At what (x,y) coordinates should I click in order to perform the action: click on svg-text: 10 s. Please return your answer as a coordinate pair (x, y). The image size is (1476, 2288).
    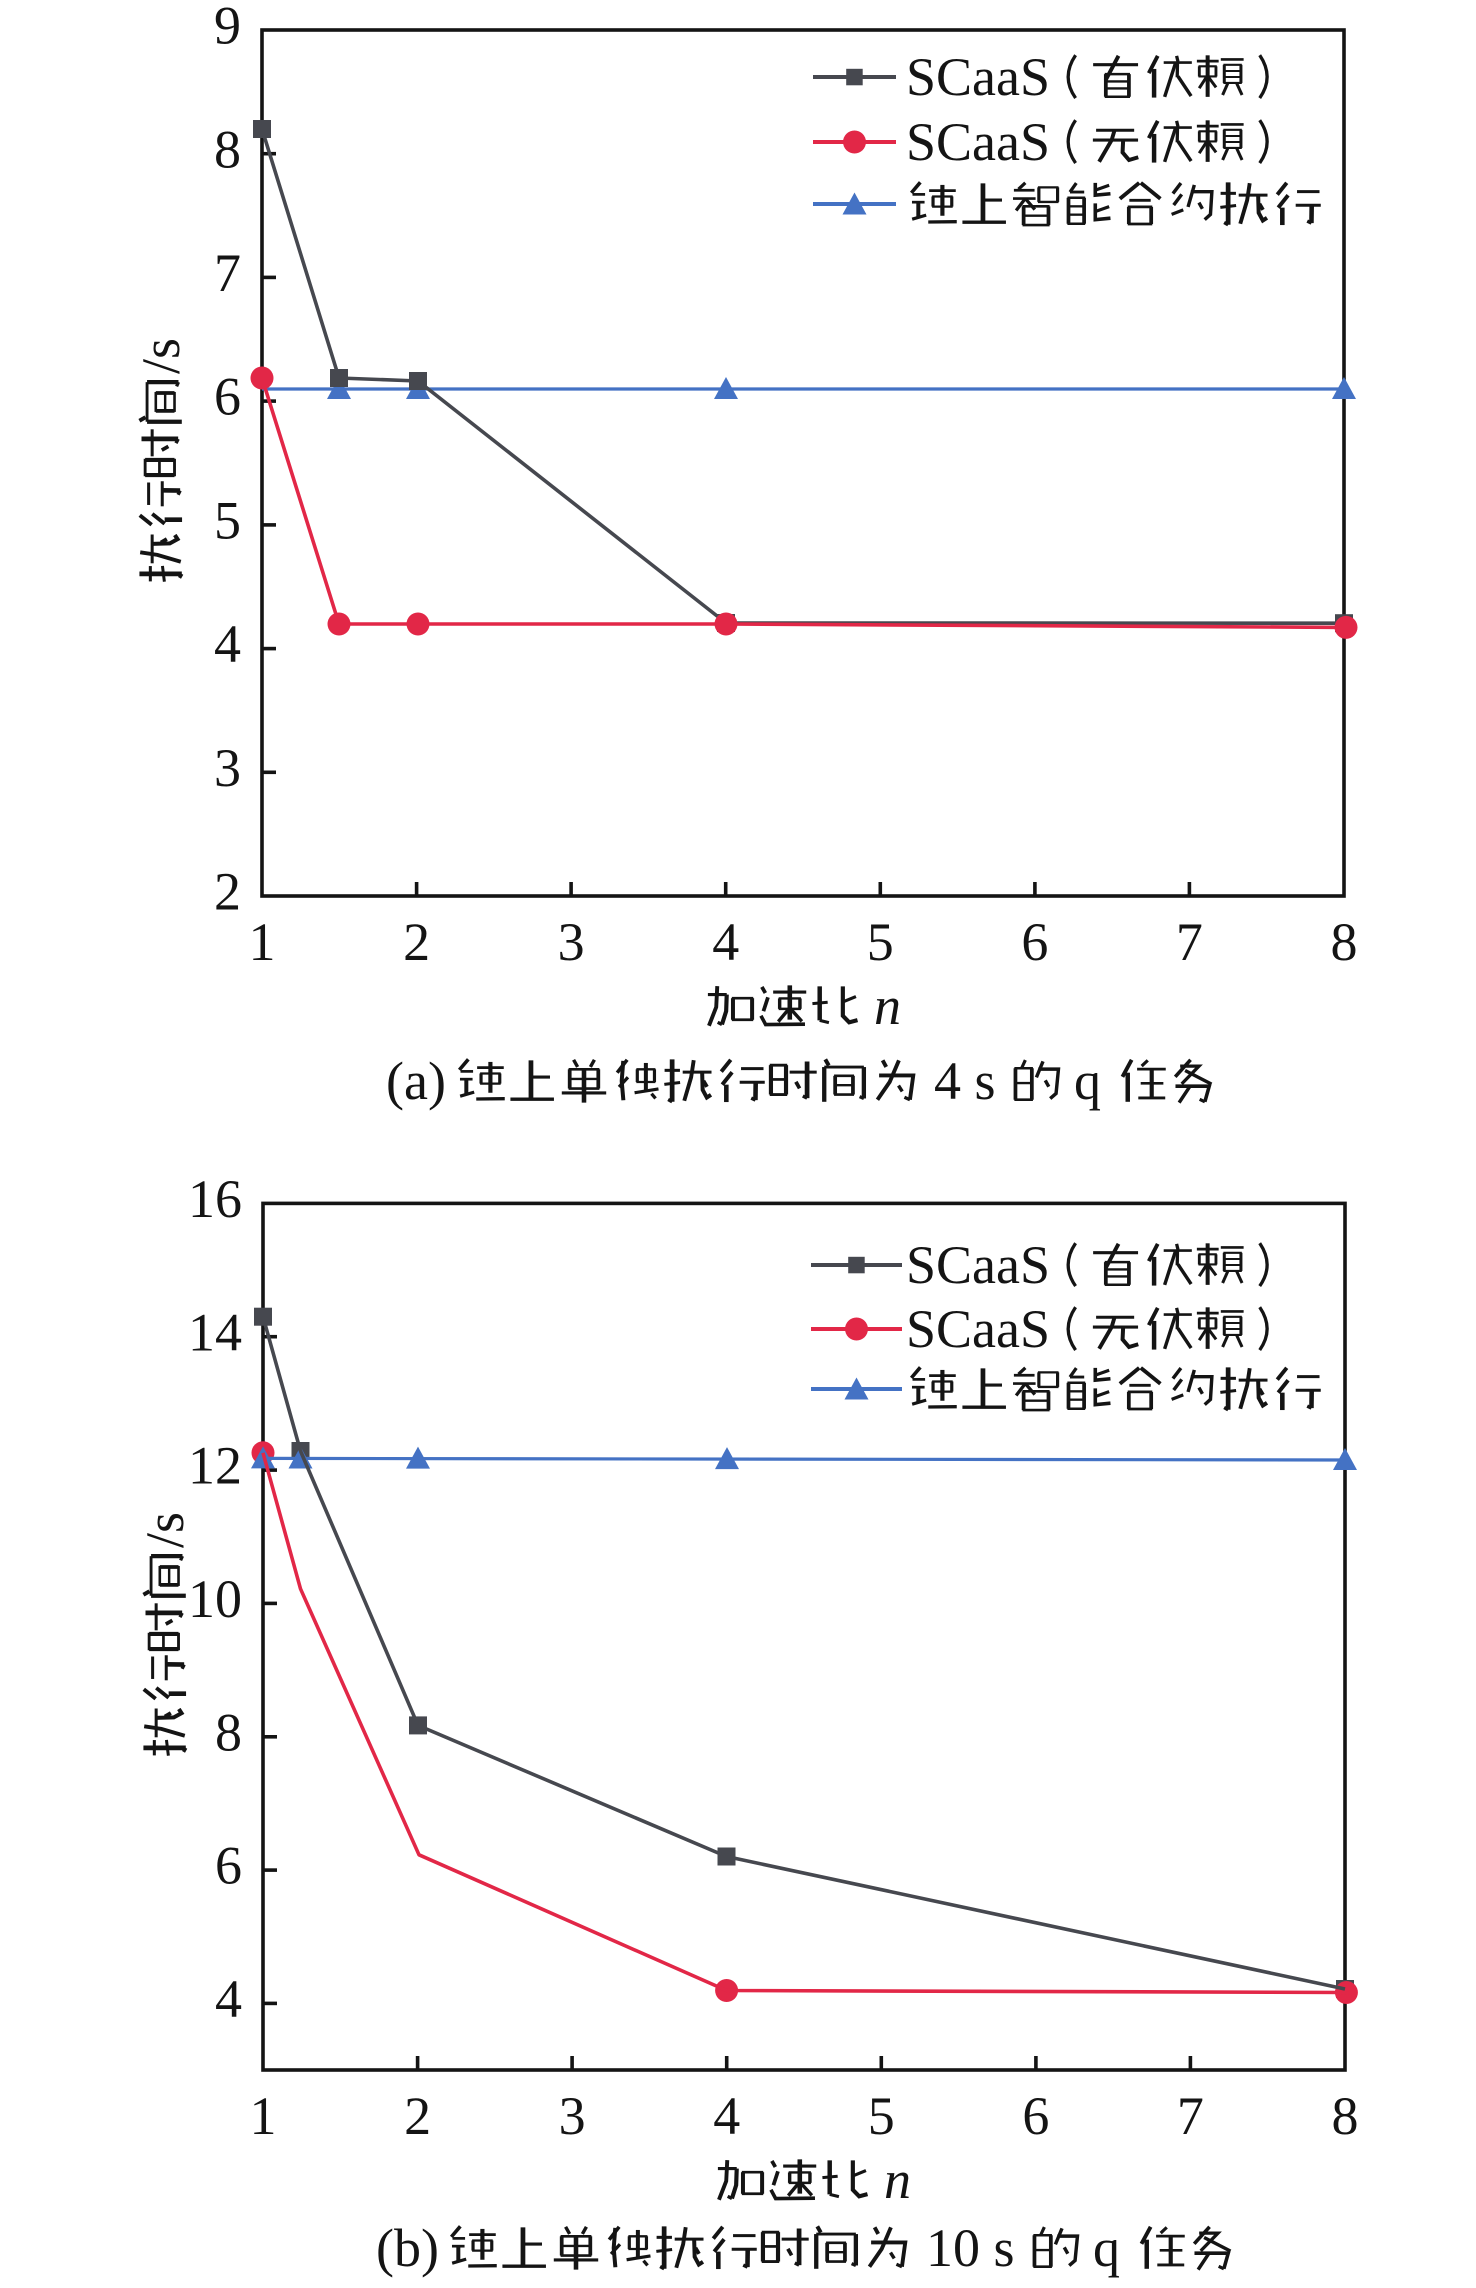
    Looking at the image, I should click on (970, 2248).